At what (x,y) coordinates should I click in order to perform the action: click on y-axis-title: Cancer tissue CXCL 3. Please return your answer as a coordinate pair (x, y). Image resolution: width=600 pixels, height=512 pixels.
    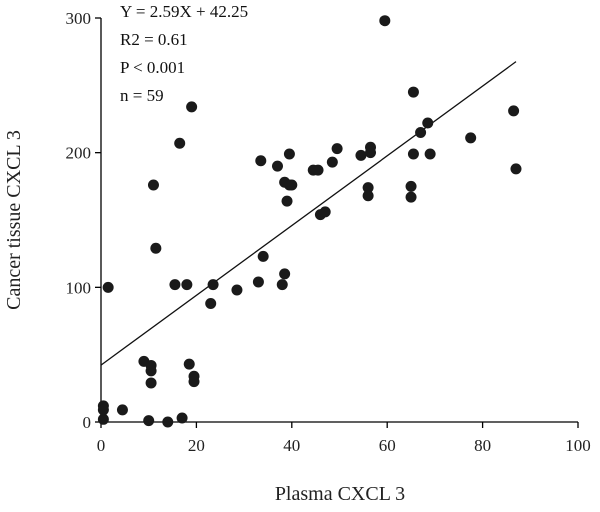
    Looking at the image, I should click on (14, 220).